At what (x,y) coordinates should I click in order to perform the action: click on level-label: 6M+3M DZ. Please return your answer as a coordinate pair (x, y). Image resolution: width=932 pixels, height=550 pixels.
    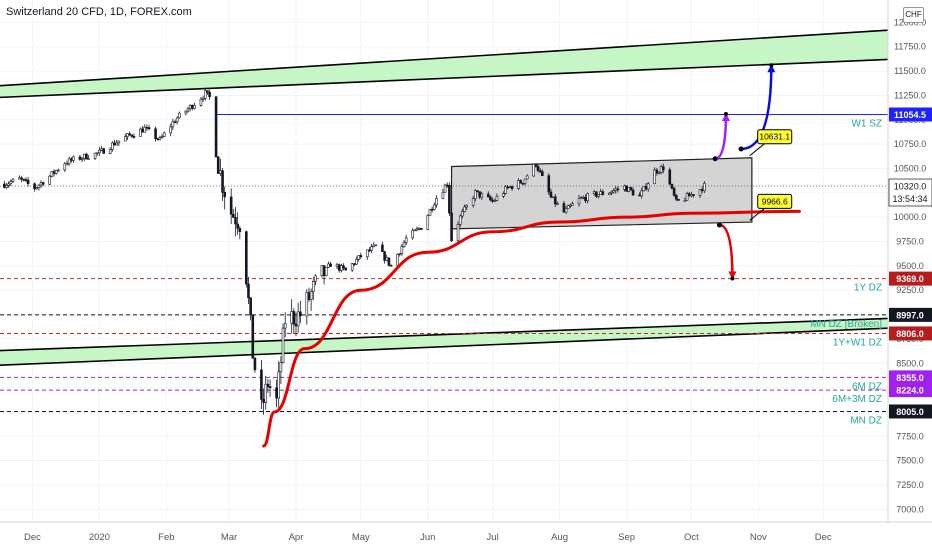
    Looking at the image, I should click on (857, 399).